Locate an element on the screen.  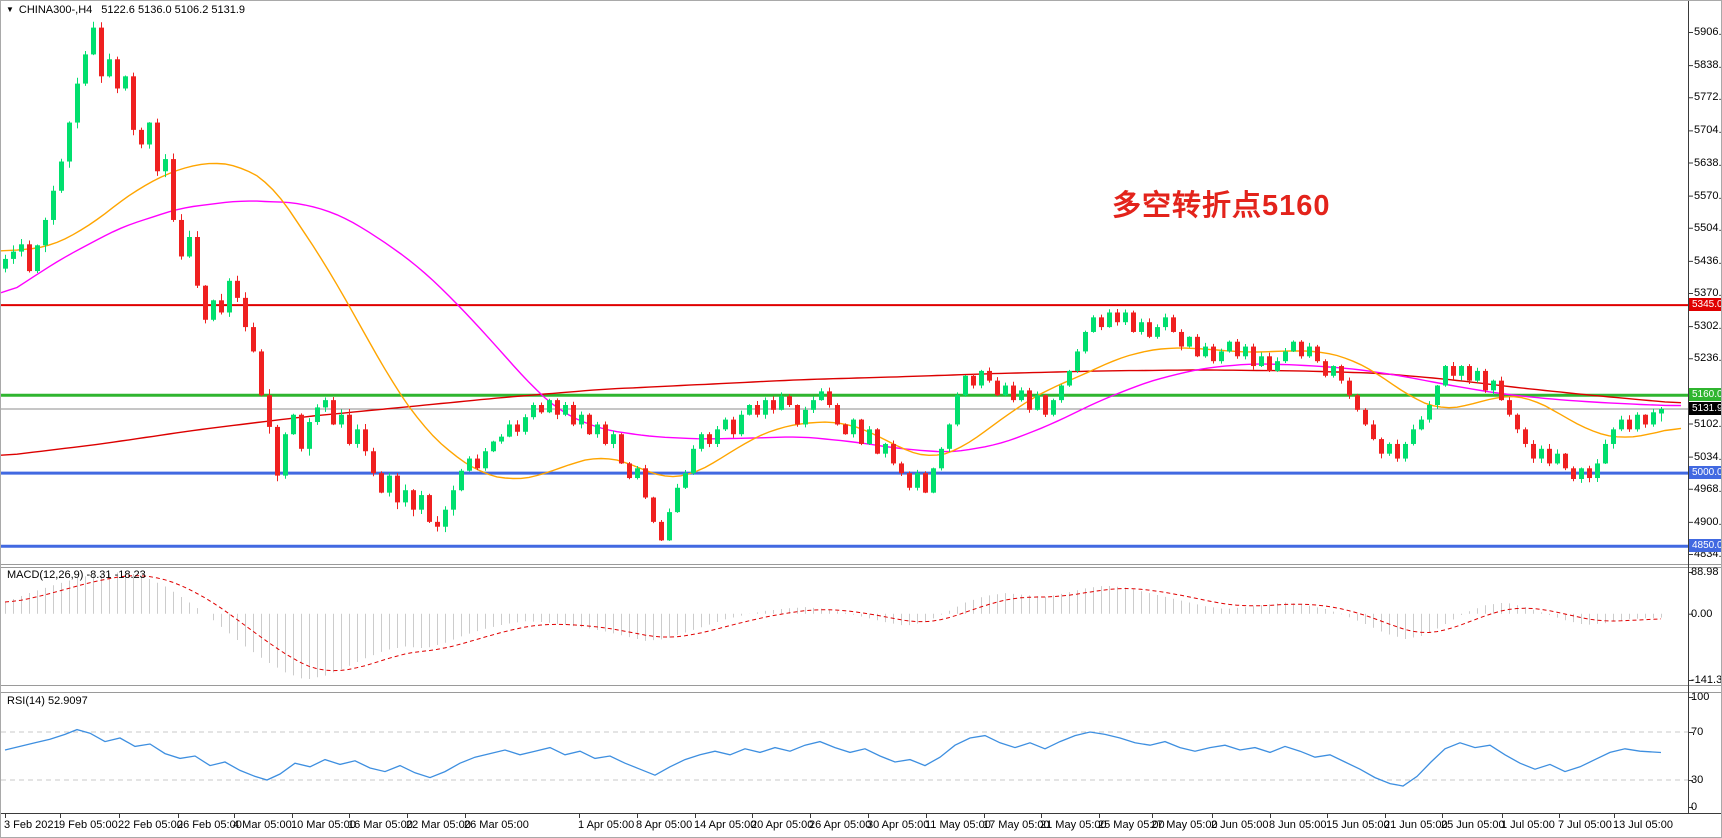
date-label: 25 May 05:00 is located at coordinates (1131, 825).